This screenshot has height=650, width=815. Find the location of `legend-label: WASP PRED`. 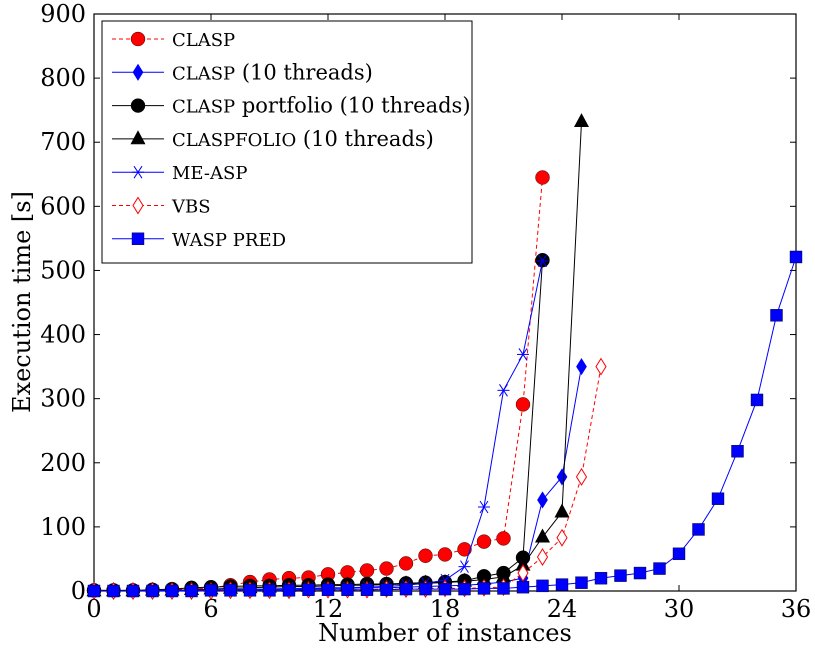

legend-label: WASP PRED is located at coordinates (229, 240).